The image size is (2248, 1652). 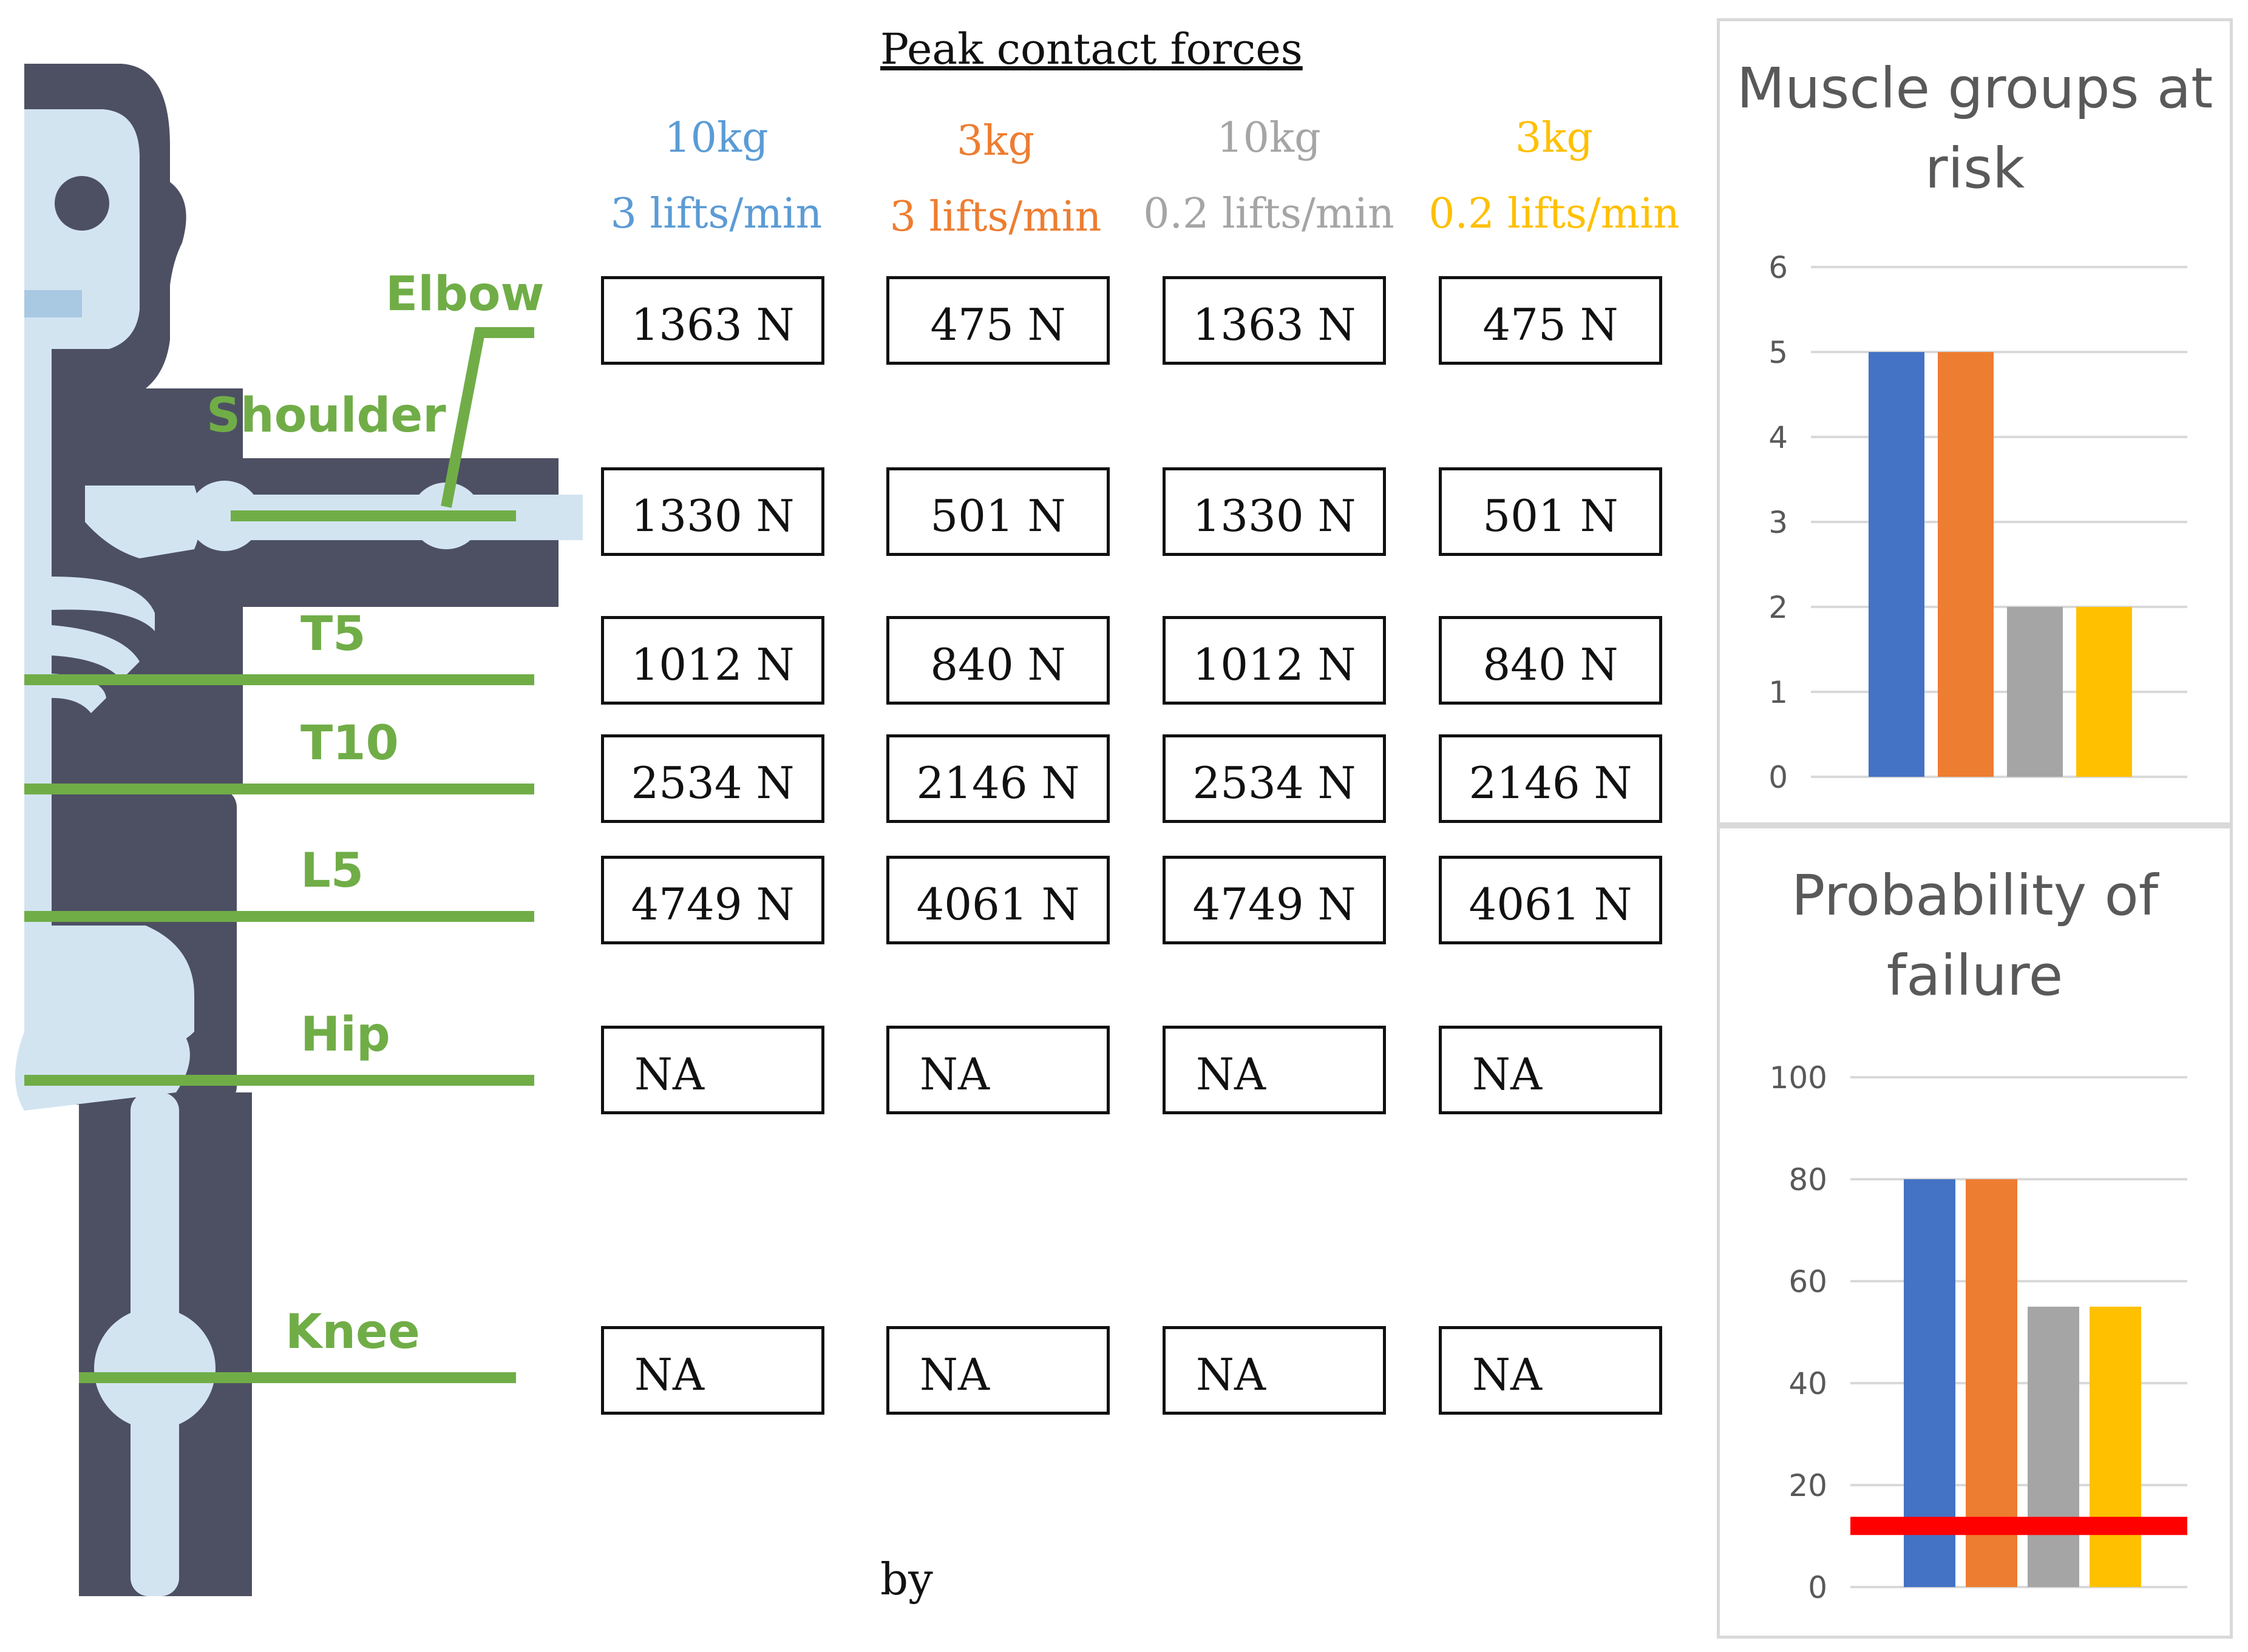 What do you see at coordinates (1554, 214) in the screenshot?
I see `condition-rate-4: 0.2 lifts/min` at bounding box center [1554, 214].